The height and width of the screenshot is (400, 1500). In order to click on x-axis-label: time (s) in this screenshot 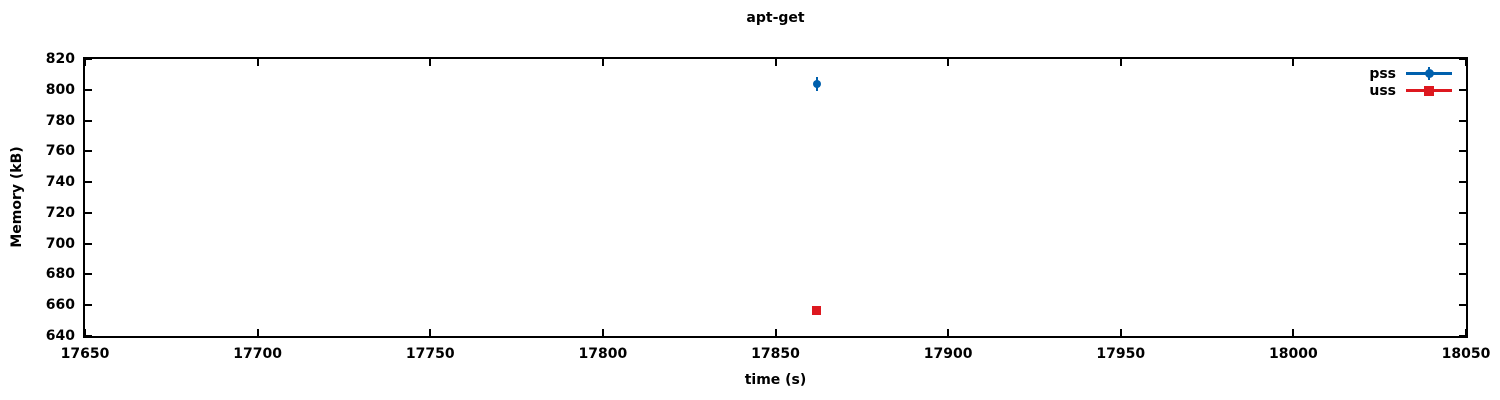, I will do `click(775, 380)`.